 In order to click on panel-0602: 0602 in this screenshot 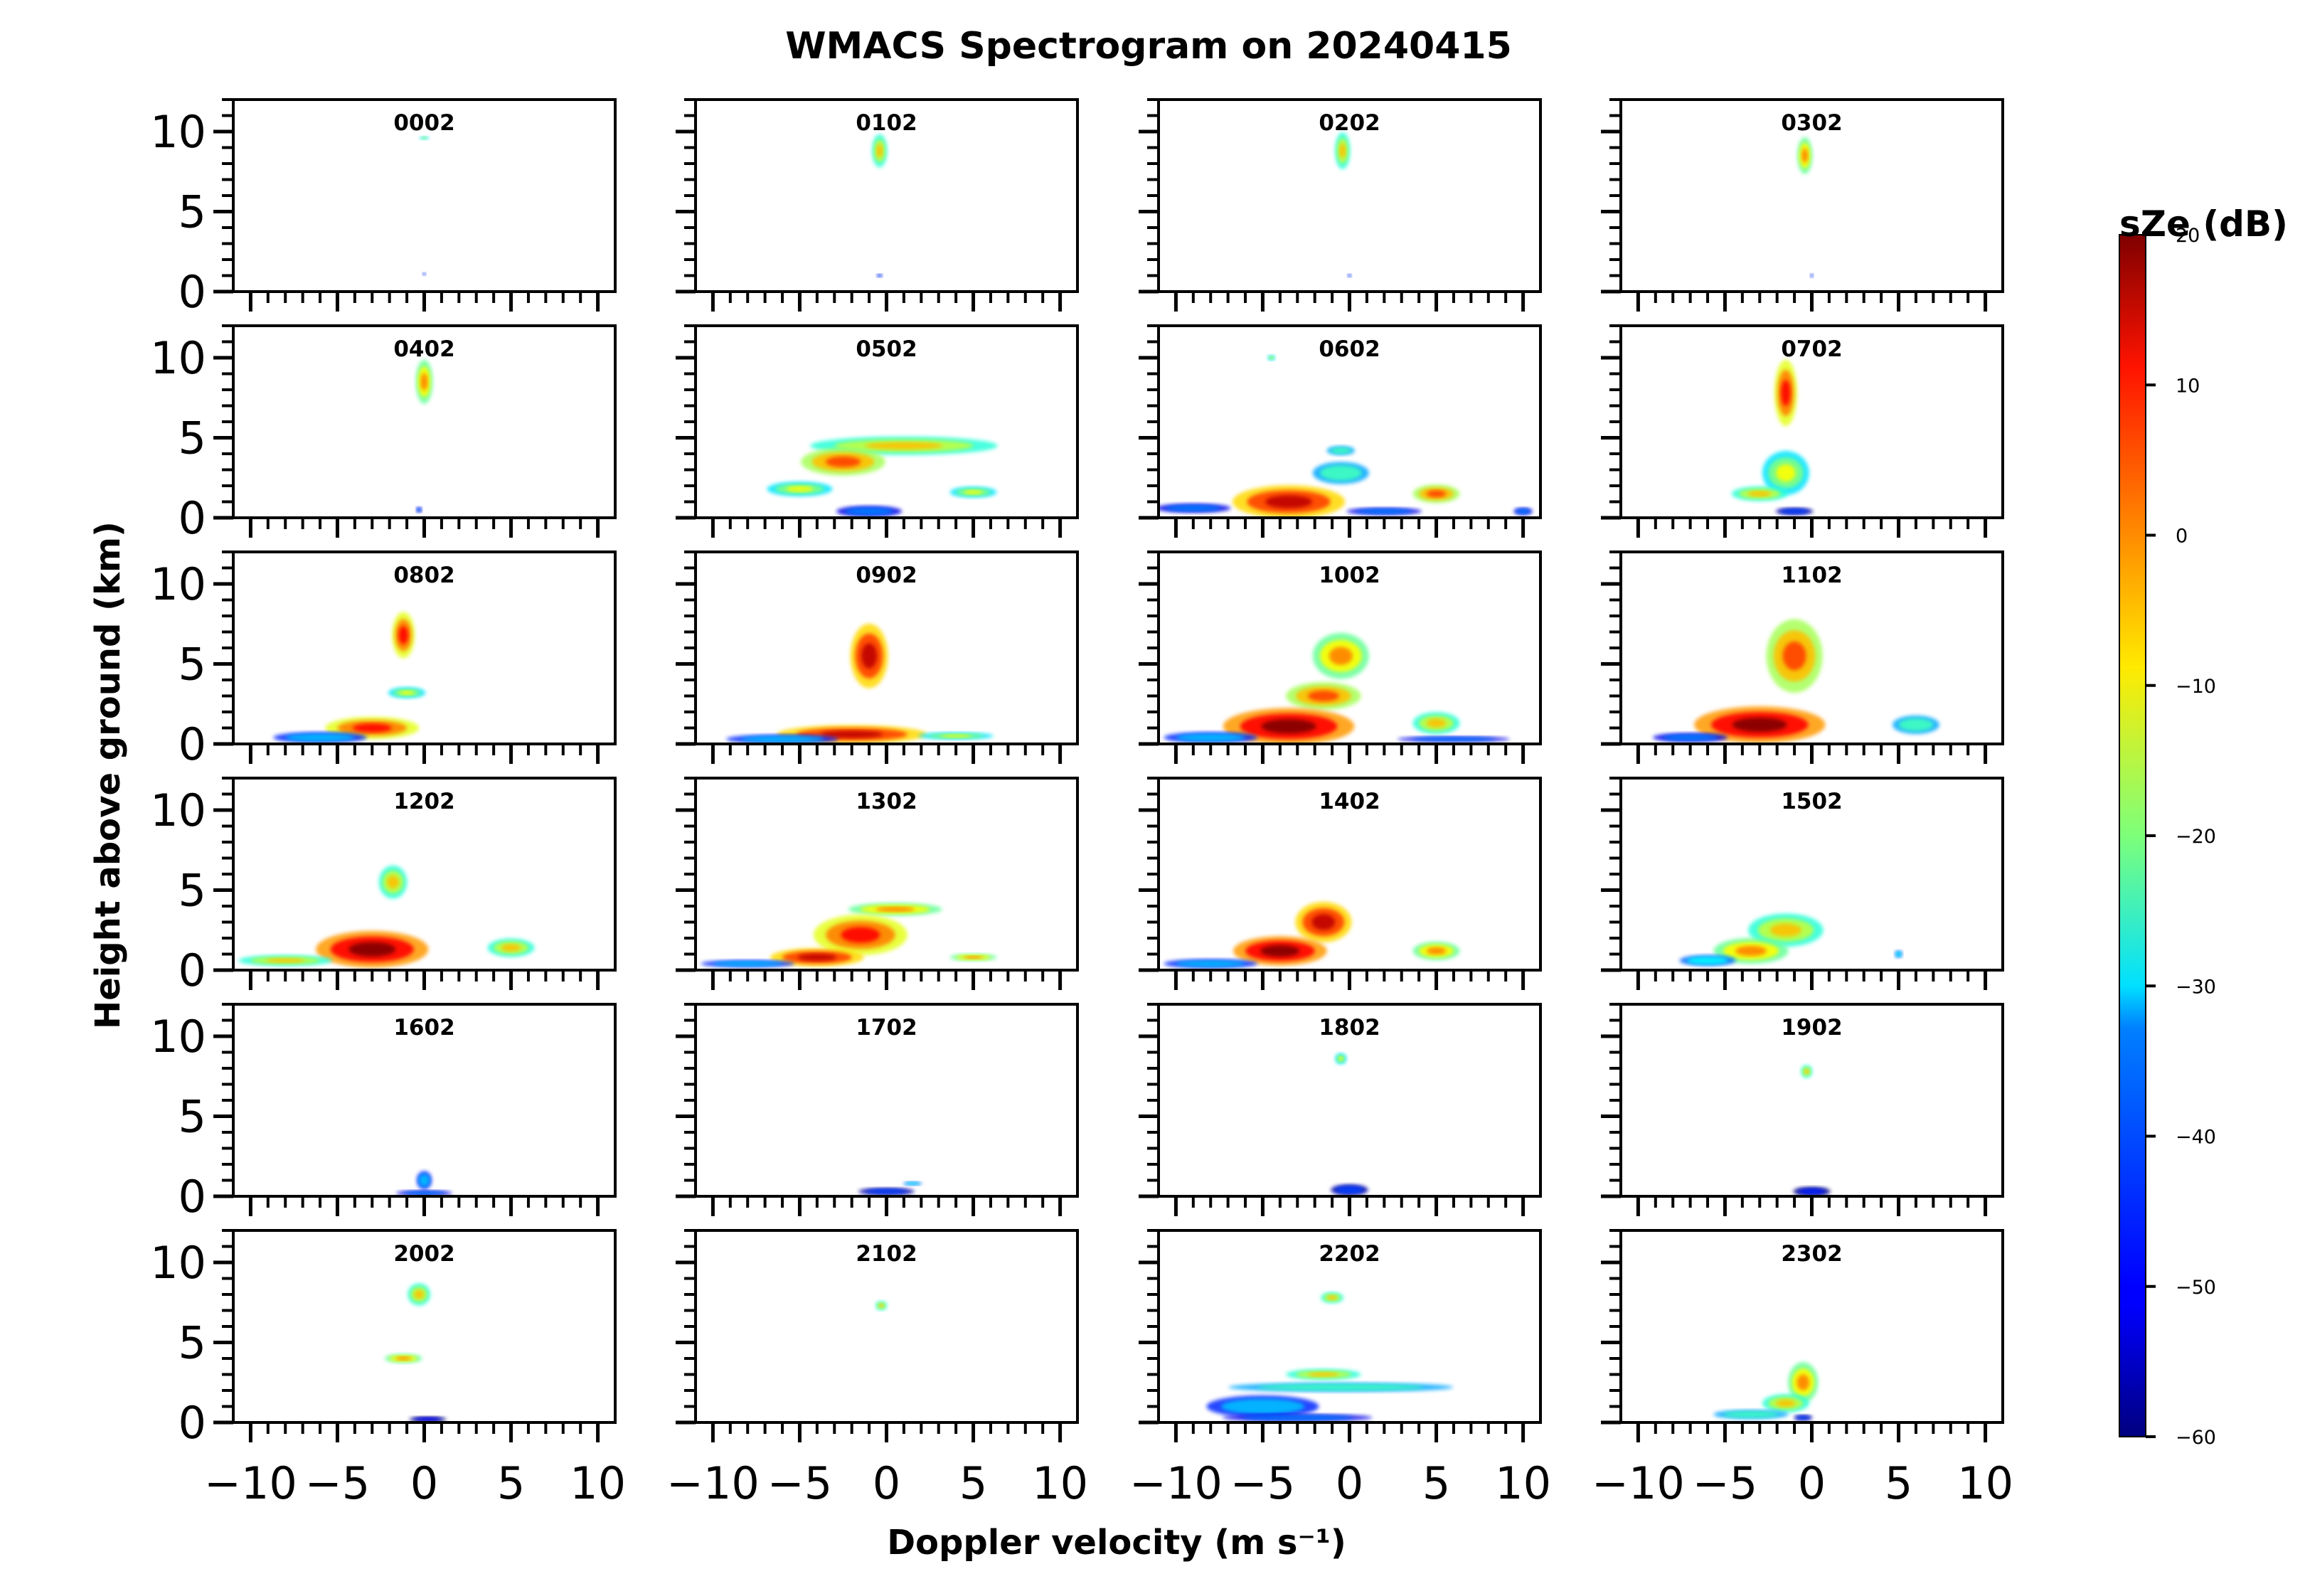, I will do `click(1340, 431)`.